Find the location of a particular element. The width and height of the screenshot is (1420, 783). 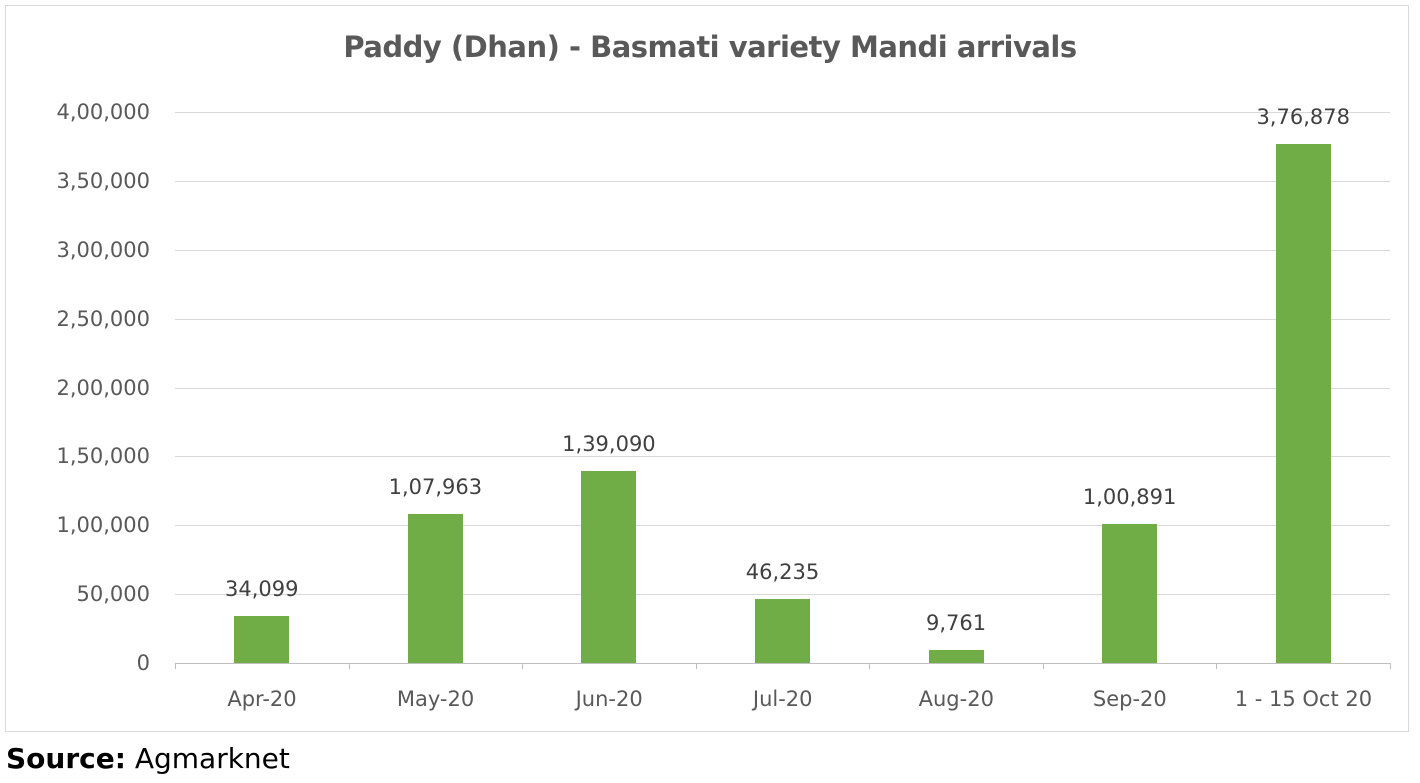

data-label: 46,235 is located at coordinates (782, 572).